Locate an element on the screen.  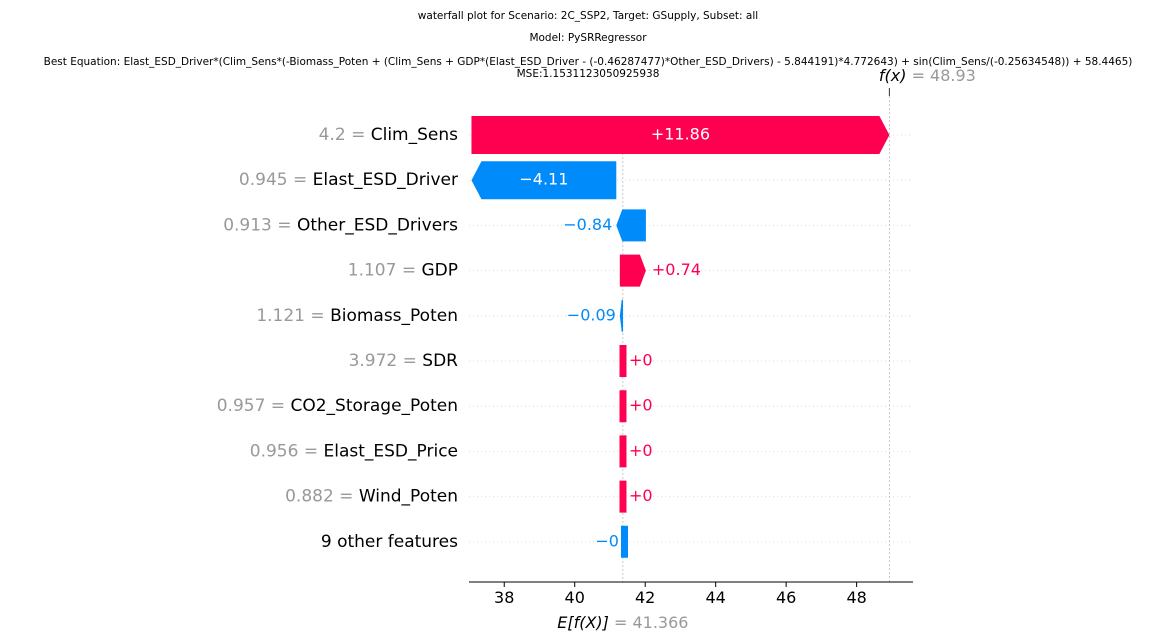
feature-value: 1.121 = is located at coordinates (293, 316).